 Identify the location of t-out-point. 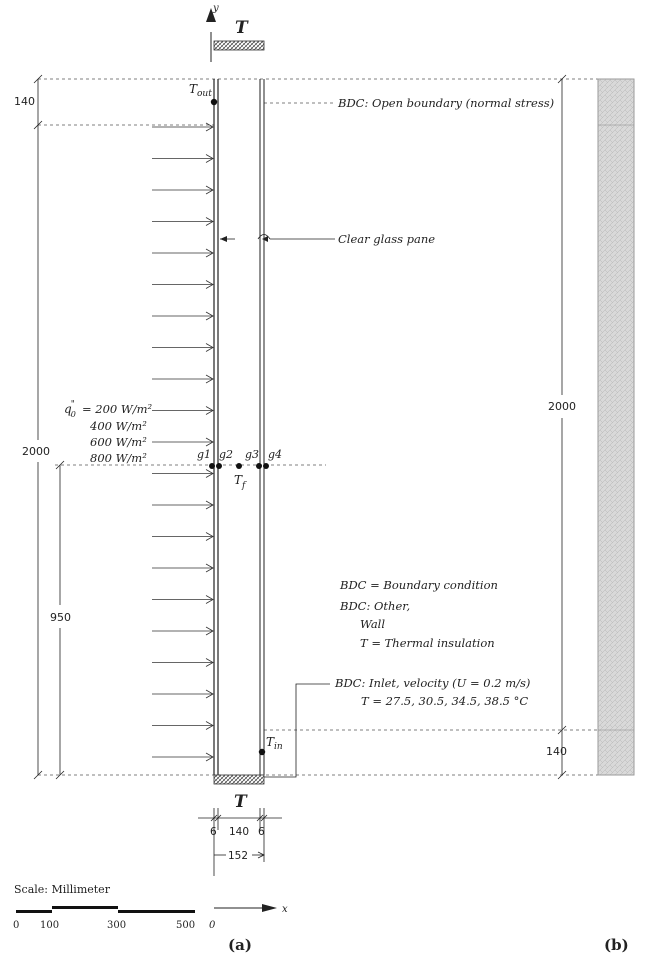
(214, 102).